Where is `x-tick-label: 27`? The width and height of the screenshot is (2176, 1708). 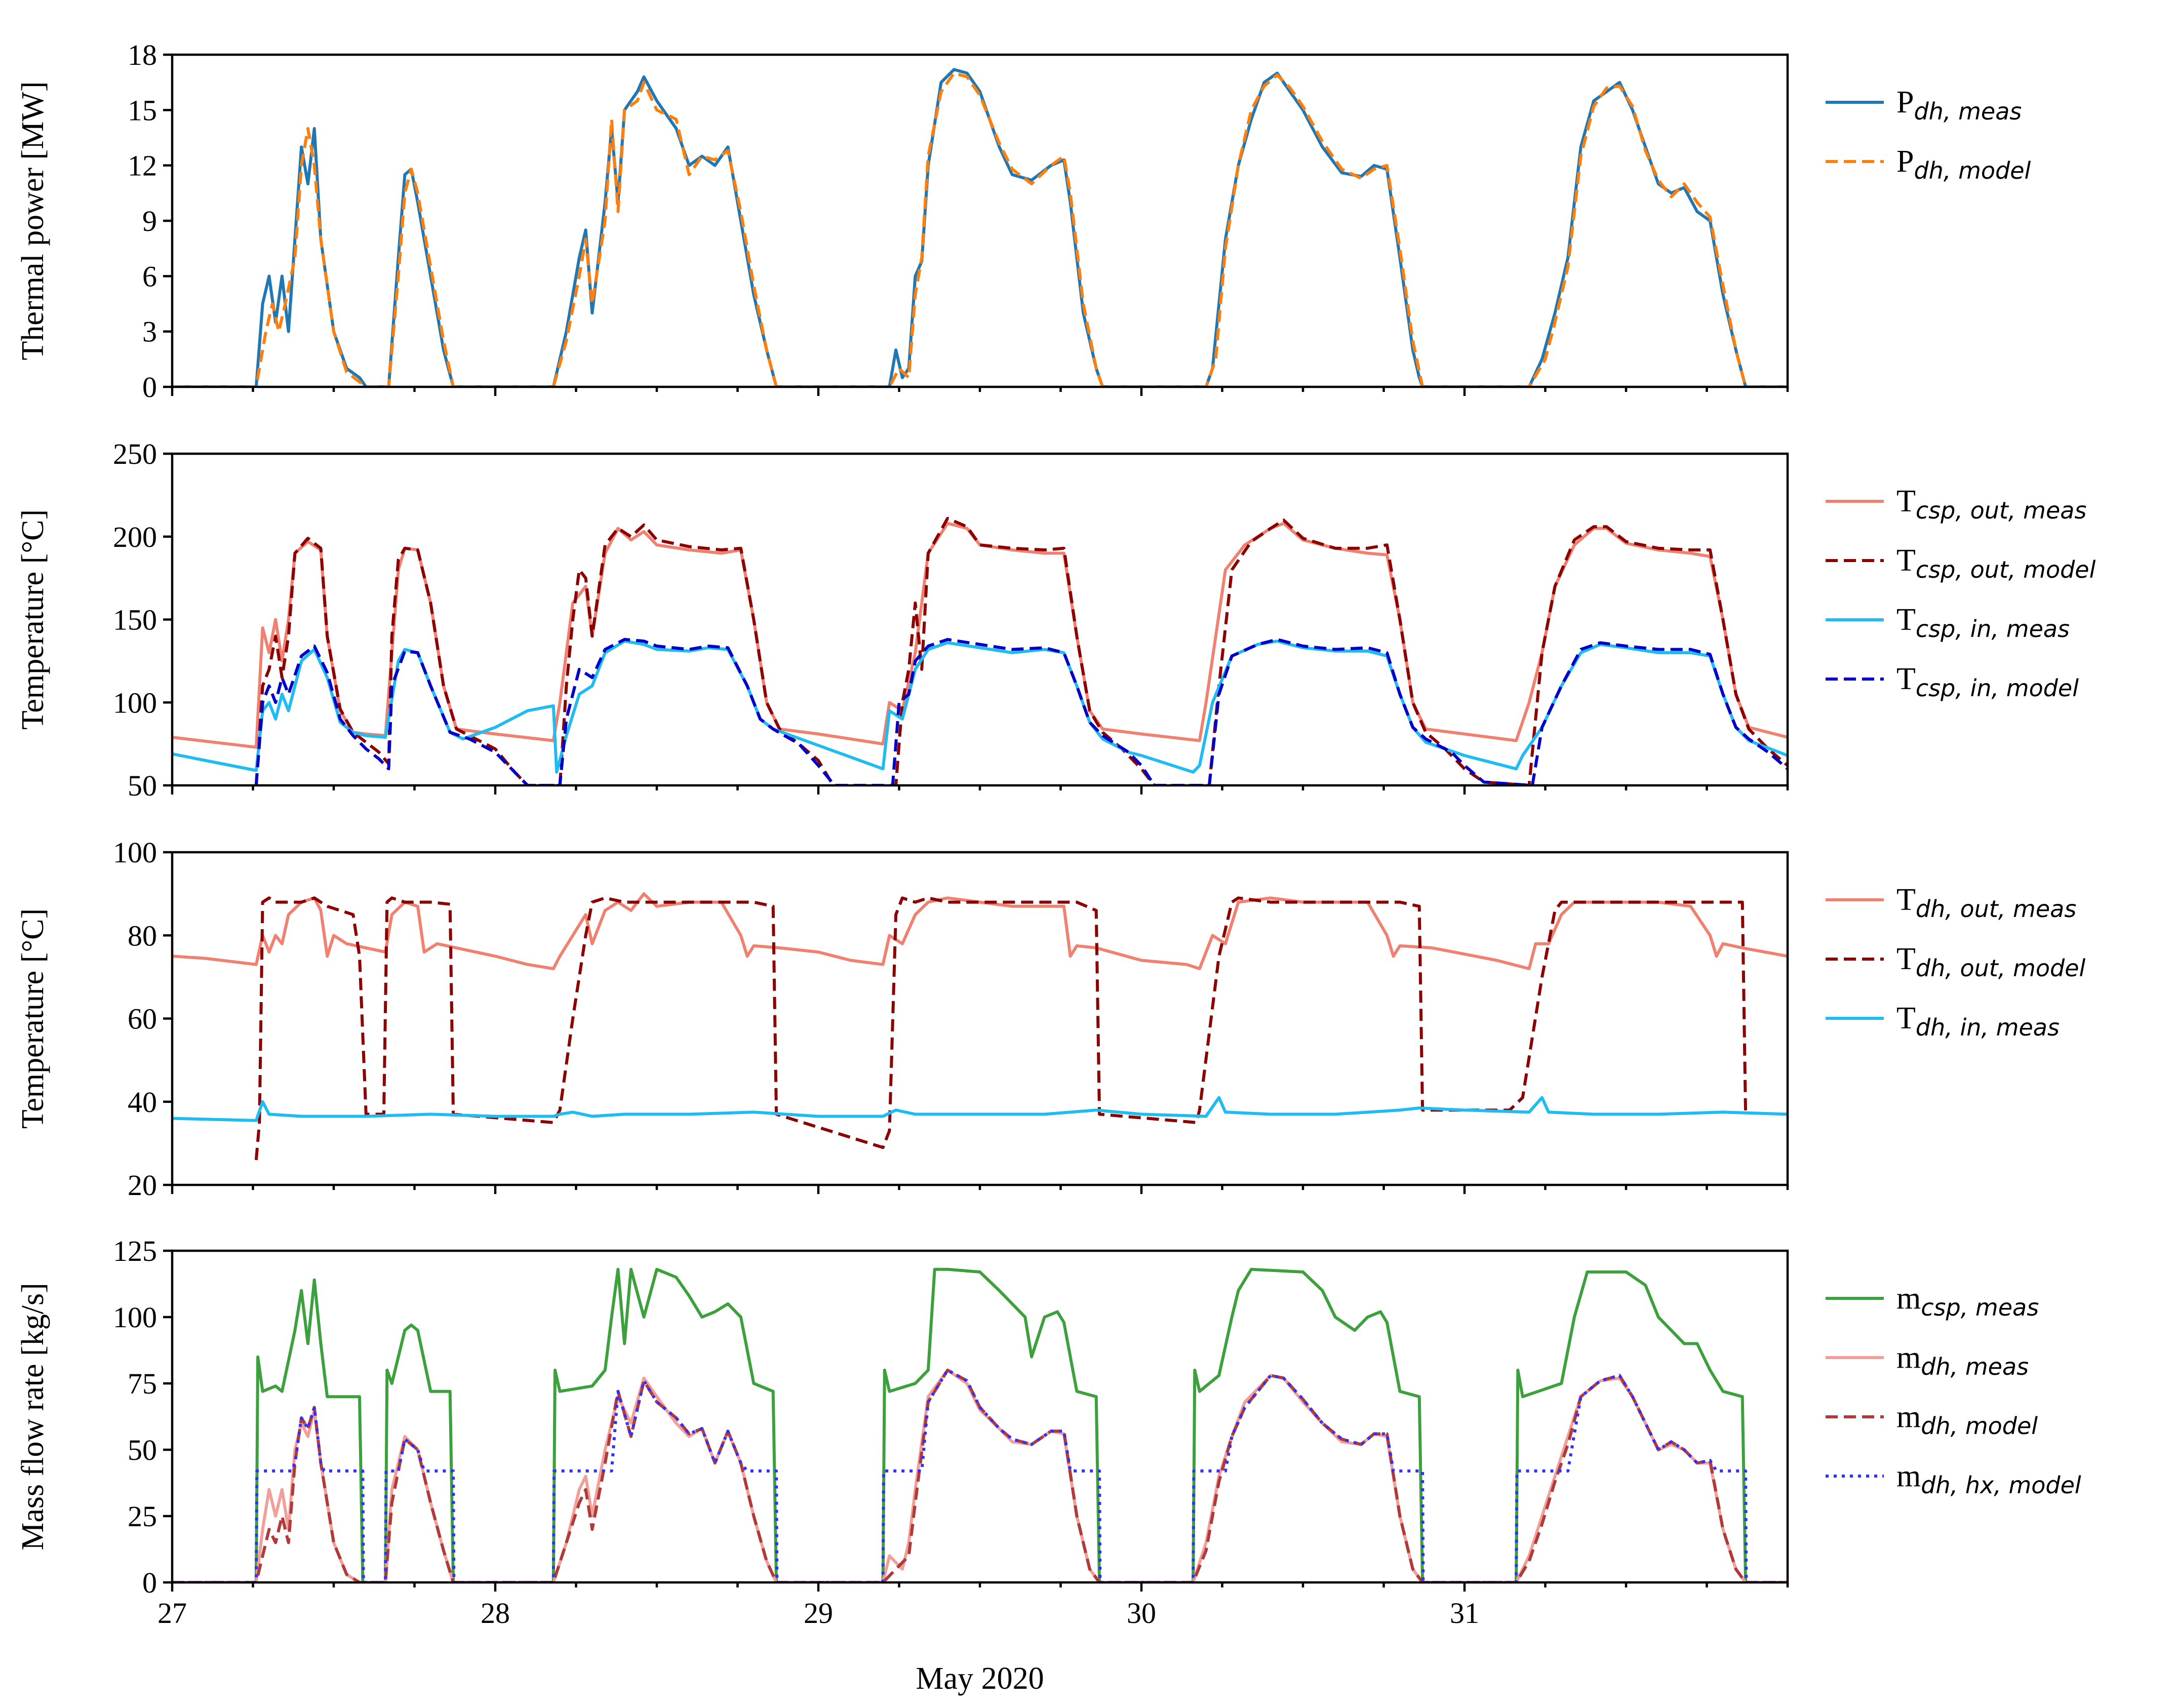
x-tick-label: 27 is located at coordinates (172, 1614).